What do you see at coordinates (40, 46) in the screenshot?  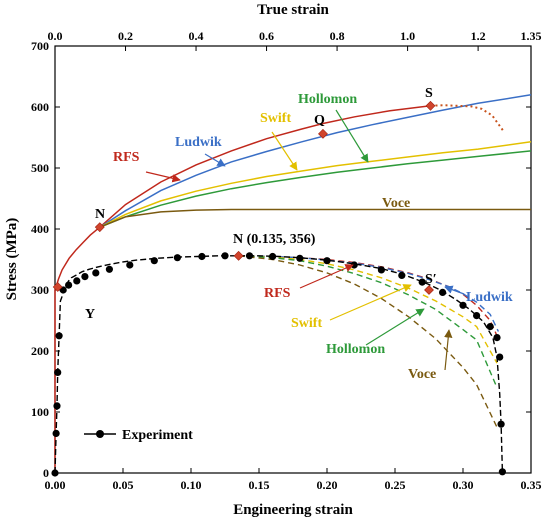 I see `y-tick-label: 700` at bounding box center [40, 46].